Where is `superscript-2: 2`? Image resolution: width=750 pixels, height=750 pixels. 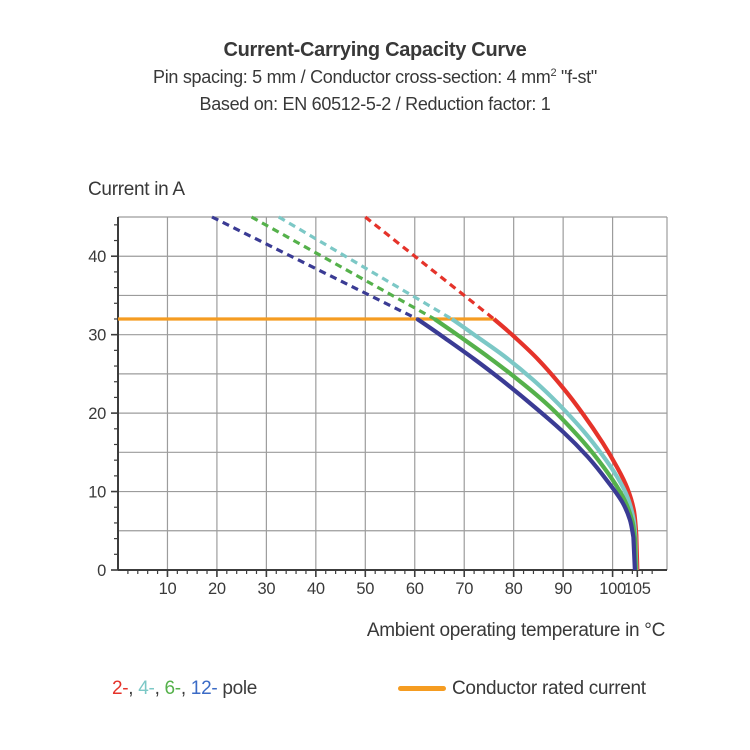
superscript-2: 2 is located at coordinates (553, 73).